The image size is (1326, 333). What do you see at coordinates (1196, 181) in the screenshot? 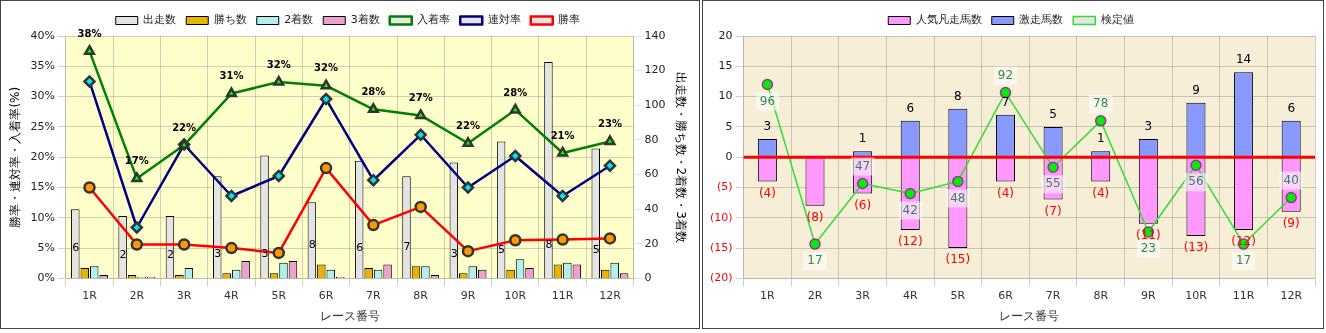
I see `data-label: 56` at bounding box center [1196, 181].